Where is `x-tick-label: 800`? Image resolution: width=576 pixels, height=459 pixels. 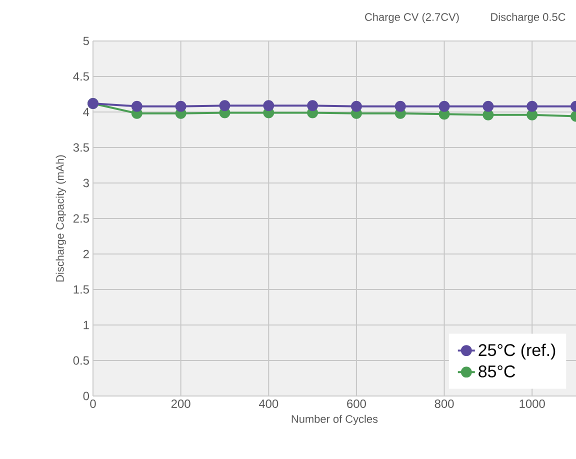
x-tick-label: 800 is located at coordinates (444, 404).